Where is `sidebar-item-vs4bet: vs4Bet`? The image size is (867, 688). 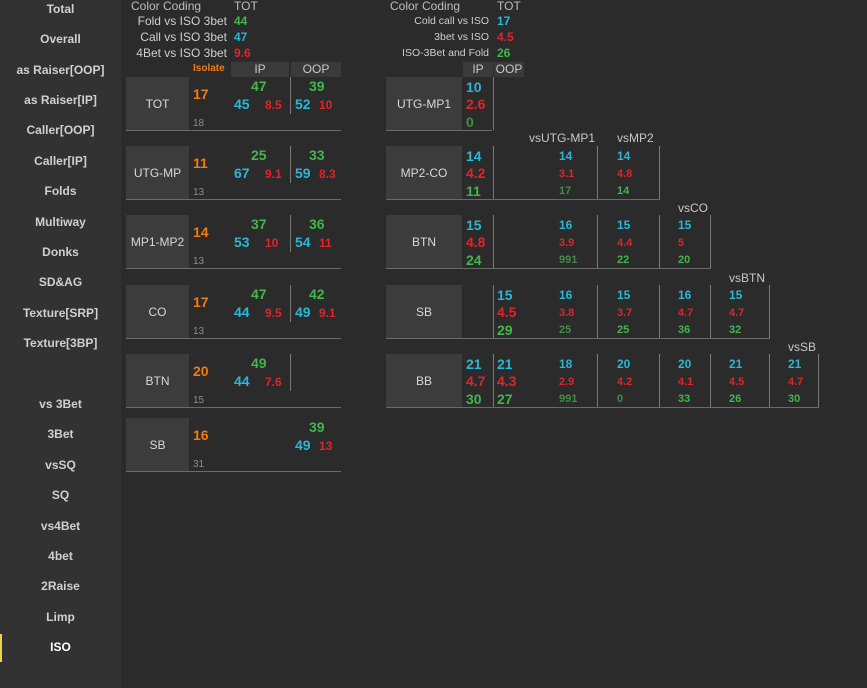
sidebar-item-vs4bet: vs4Bet is located at coordinates (60, 526).